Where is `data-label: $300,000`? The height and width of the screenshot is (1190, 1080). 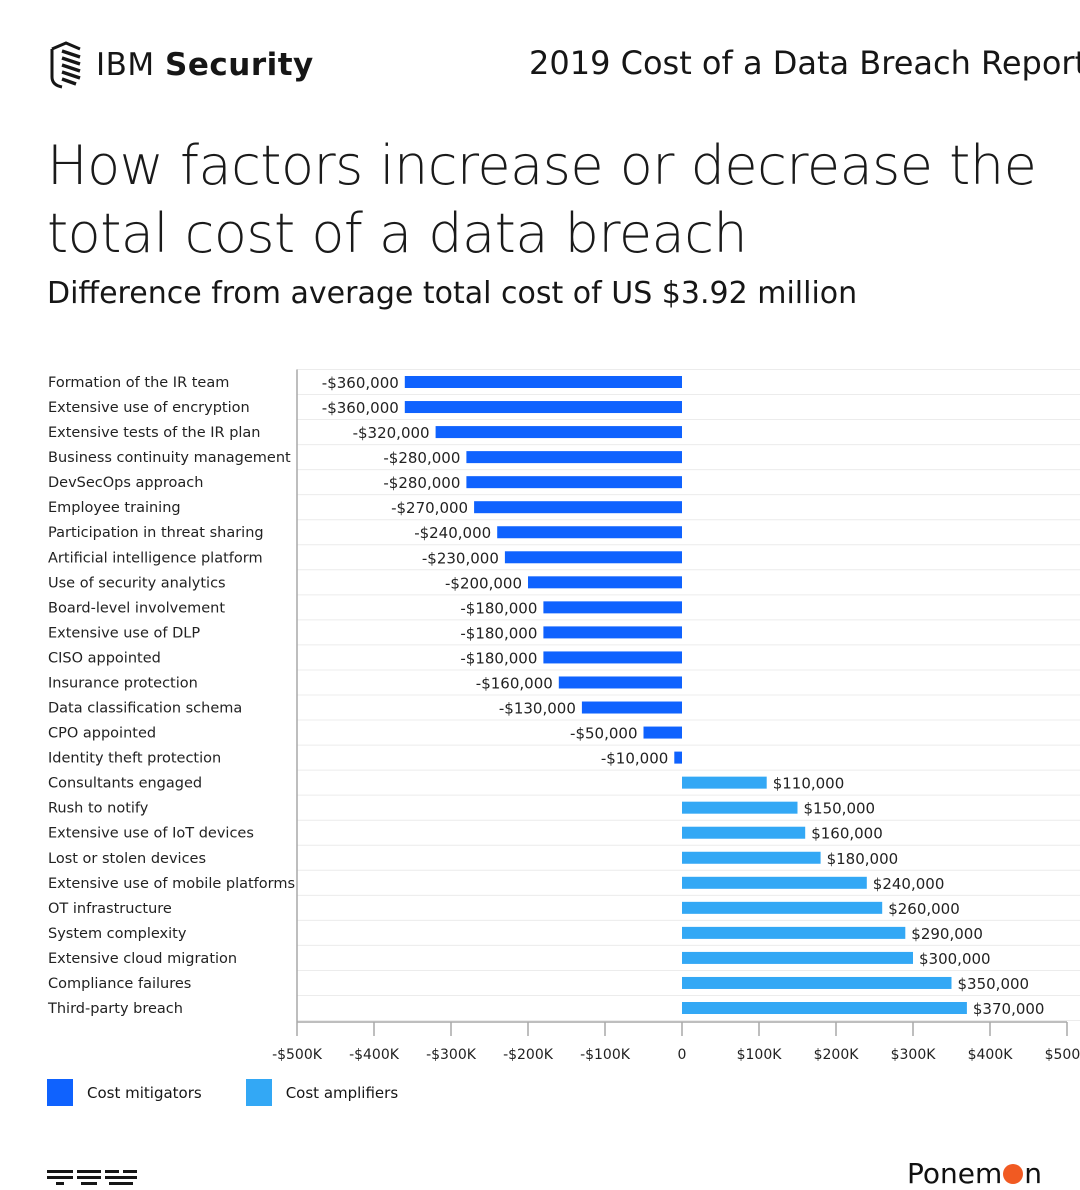
data-label: $300,000 is located at coordinates (955, 959).